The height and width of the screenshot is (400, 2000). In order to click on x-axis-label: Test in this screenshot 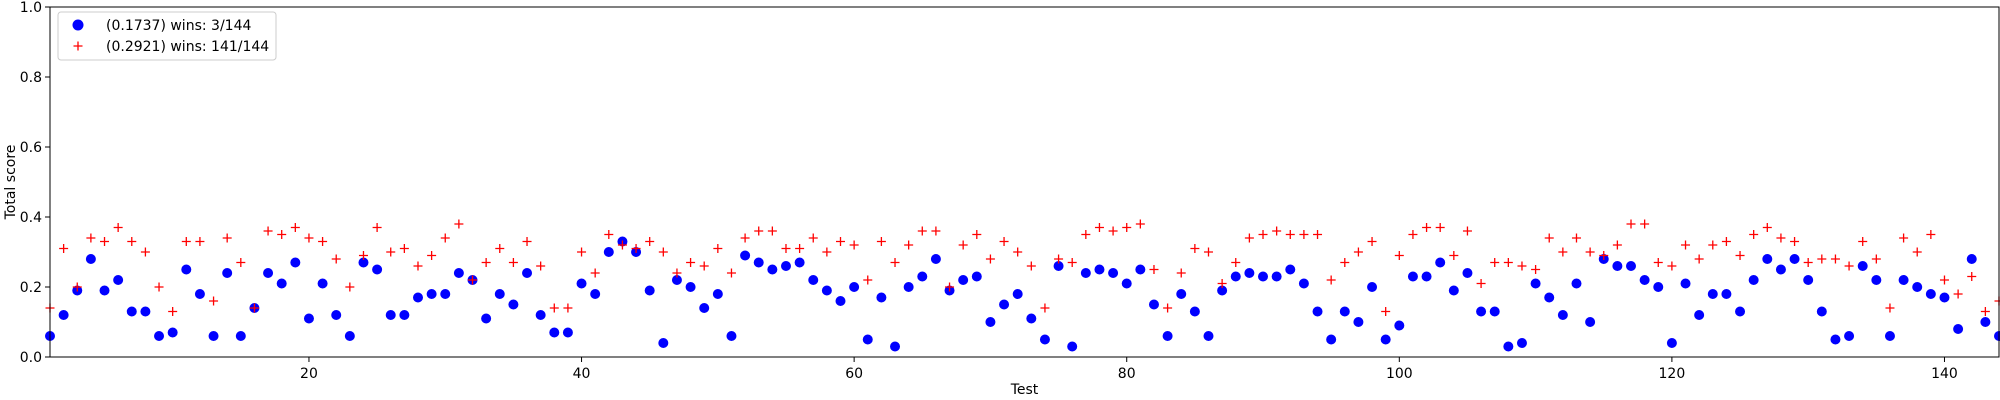, I will do `click(1024, 390)`.